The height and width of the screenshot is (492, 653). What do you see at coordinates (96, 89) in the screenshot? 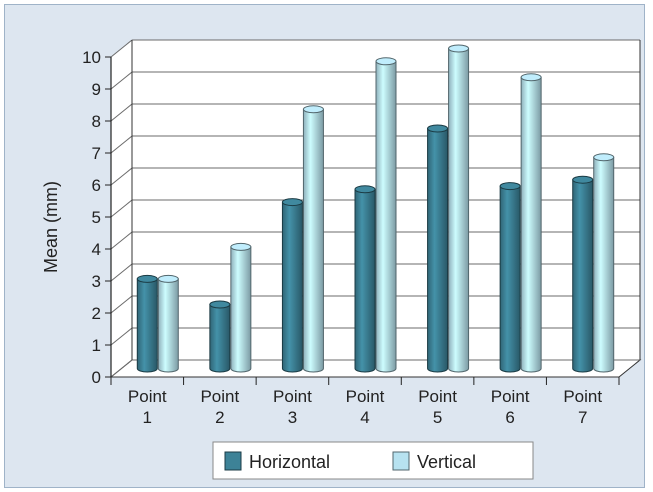
I see `y-tick-label: 9` at bounding box center [96, 89].